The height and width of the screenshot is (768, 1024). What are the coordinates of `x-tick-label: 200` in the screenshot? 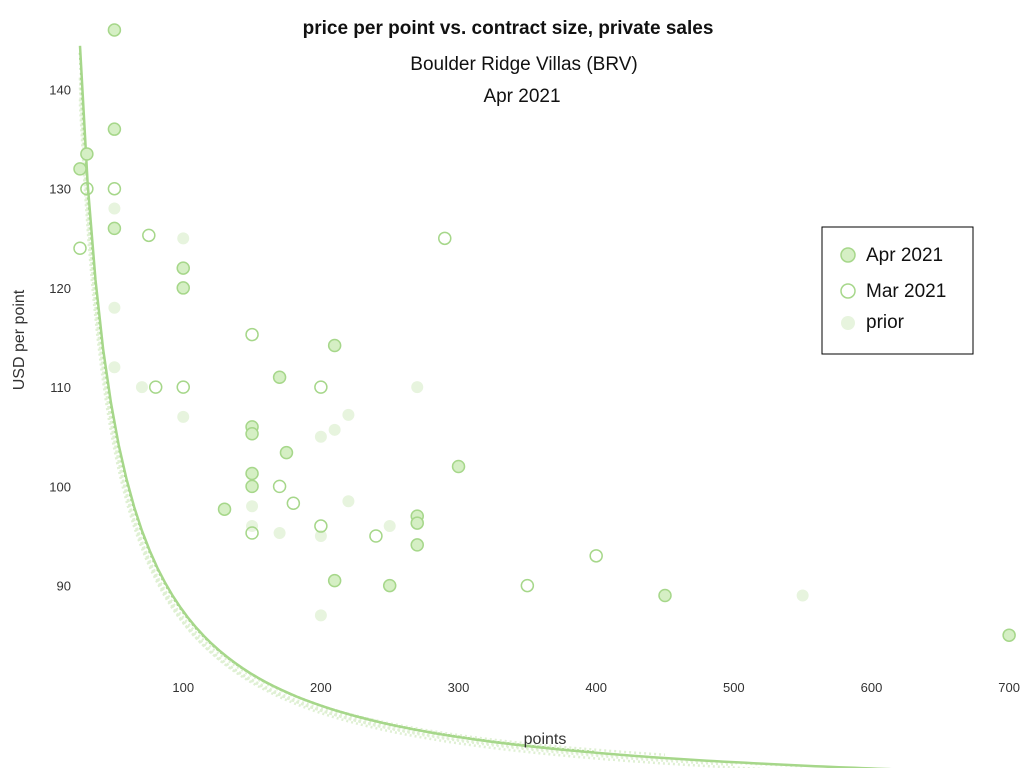 It's located at (321, 687).